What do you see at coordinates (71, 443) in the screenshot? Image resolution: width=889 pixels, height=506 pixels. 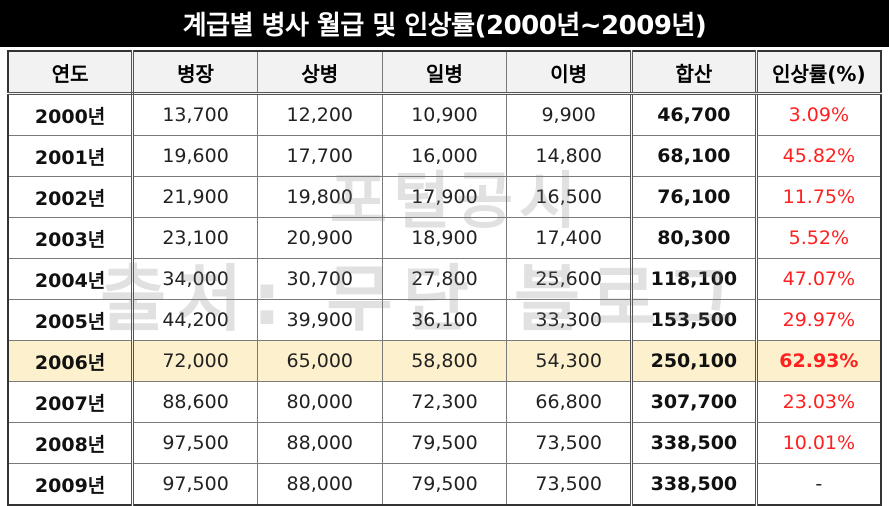 I see `cell-year: 2008년` at bounding box center [71, 443].